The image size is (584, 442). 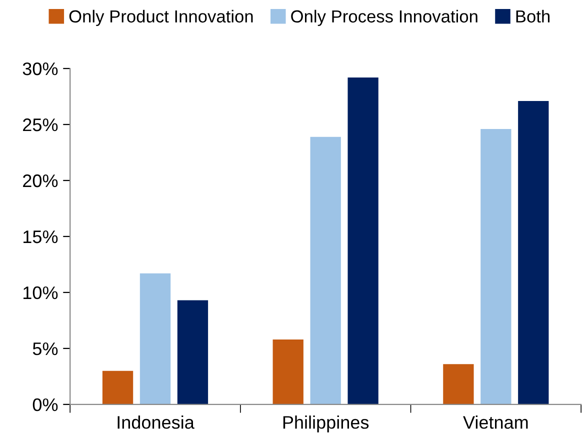 I want to click on y-tick-label: 25%, so click(x=40, y=125).